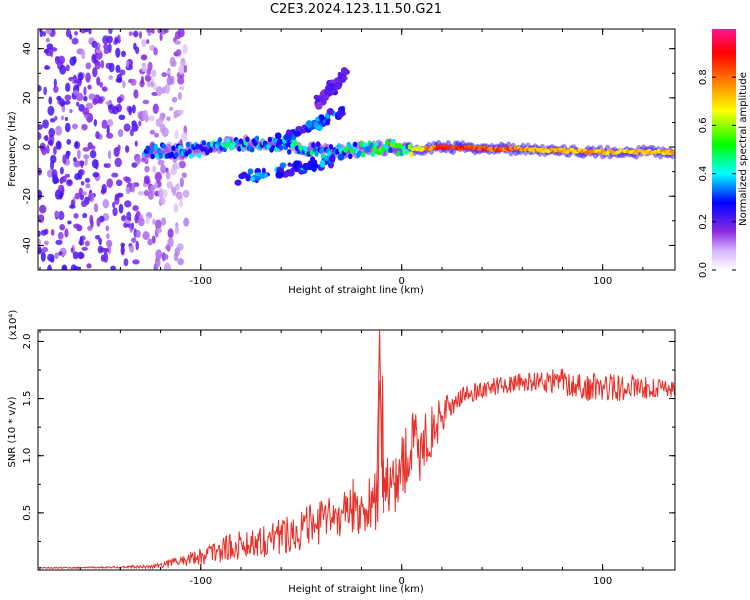 The width and height of the screenshot is (750, 600). Describe the element at coordinates (602, 581) in the screenshot. I see `snr-xtick-label: 100` at that location.